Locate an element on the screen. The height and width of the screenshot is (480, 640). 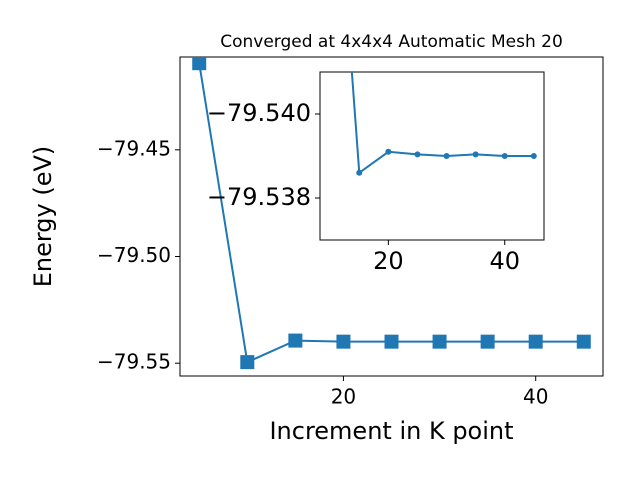
line is located at coordinates (442, 123).